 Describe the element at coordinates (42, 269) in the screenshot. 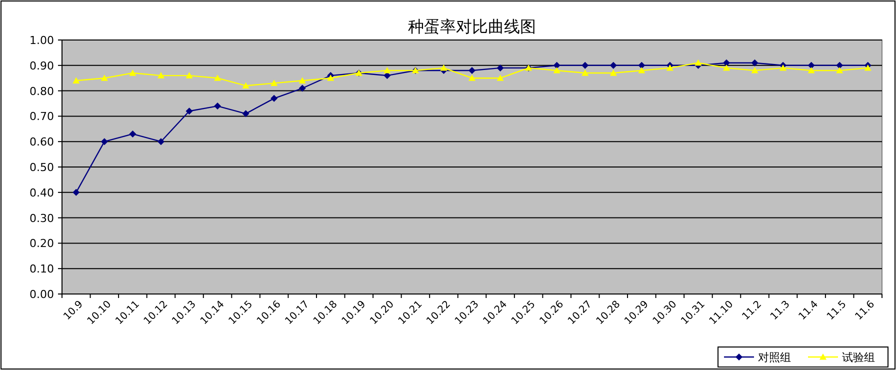

I see `y-tick-label: 0.10` at that location.